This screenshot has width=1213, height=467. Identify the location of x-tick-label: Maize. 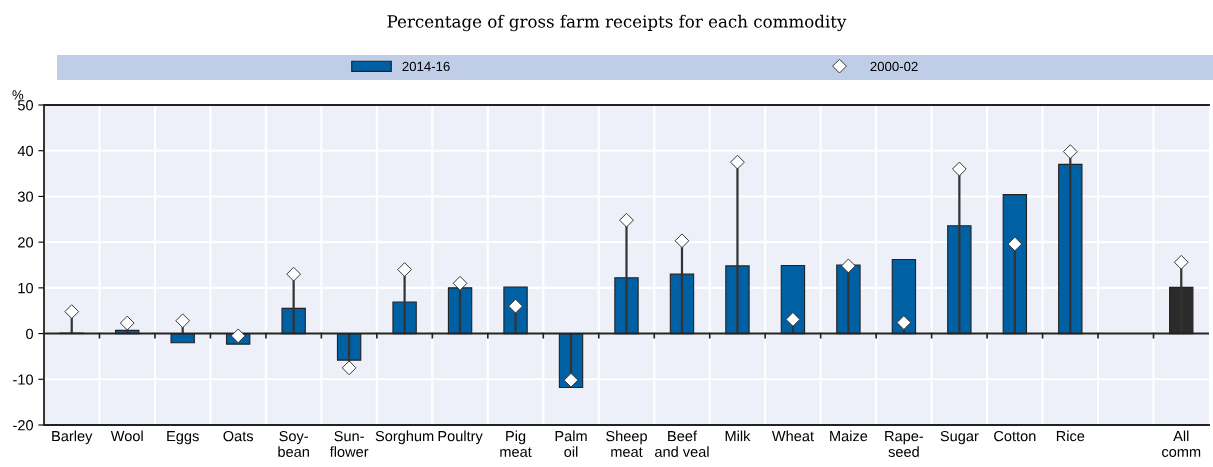
(849, 436).